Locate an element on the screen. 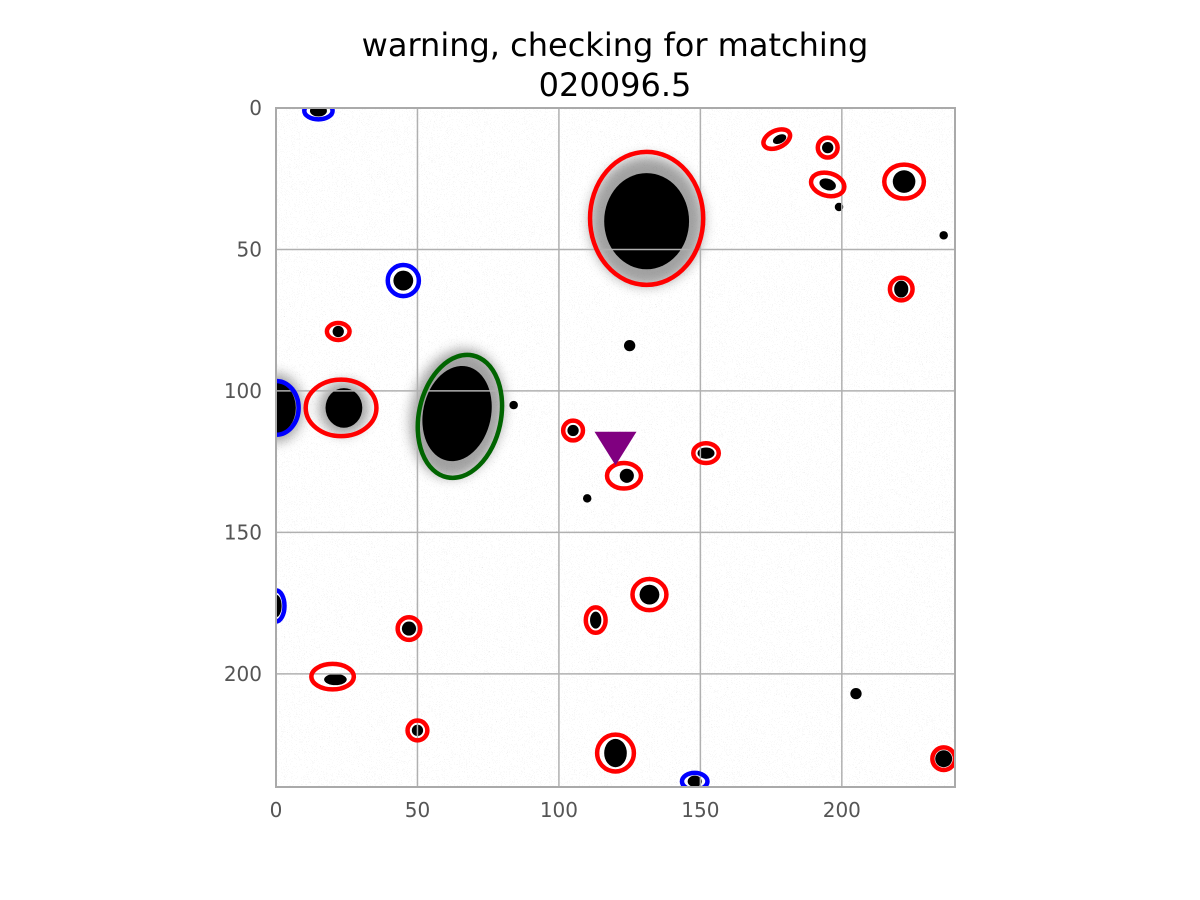 The image size is (1200, 900). y-tick-label-100: 100 is located at coordinates (243, 391).